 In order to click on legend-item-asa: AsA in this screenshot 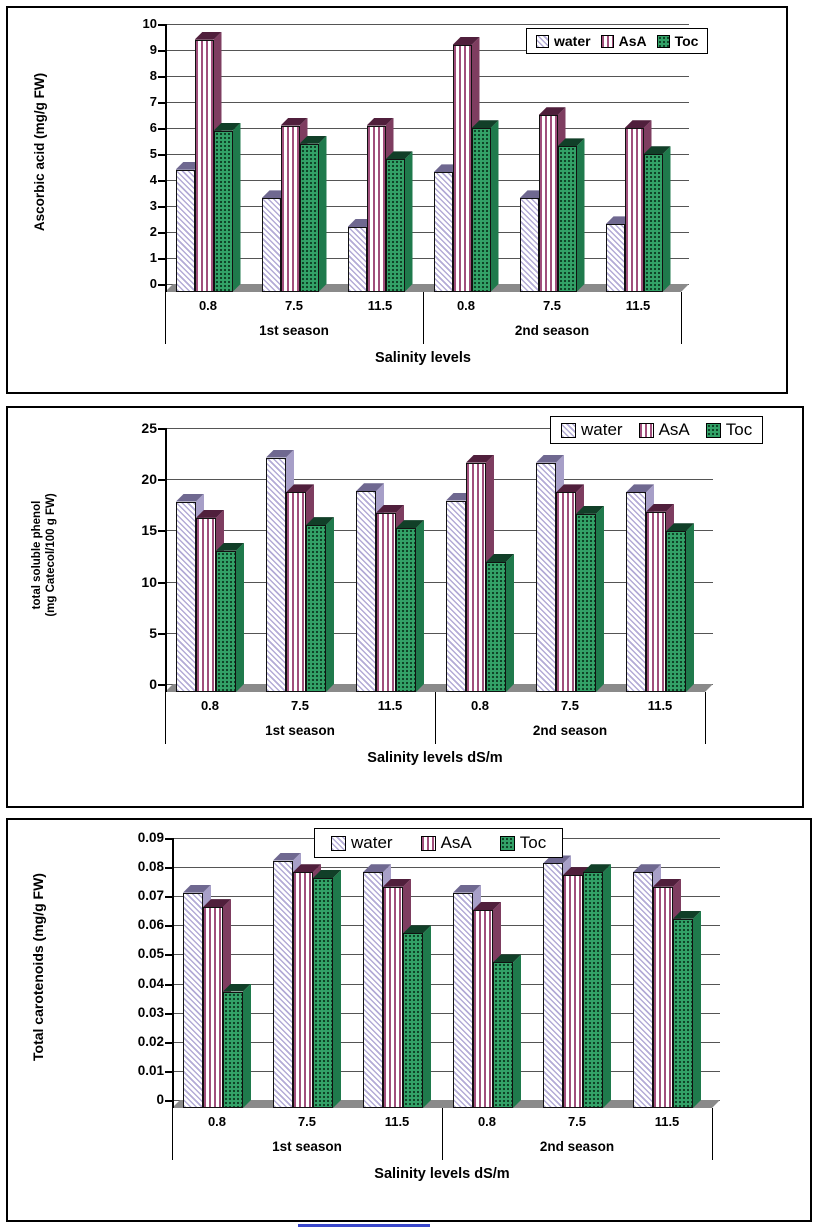, I will do `click(664, 430)`.